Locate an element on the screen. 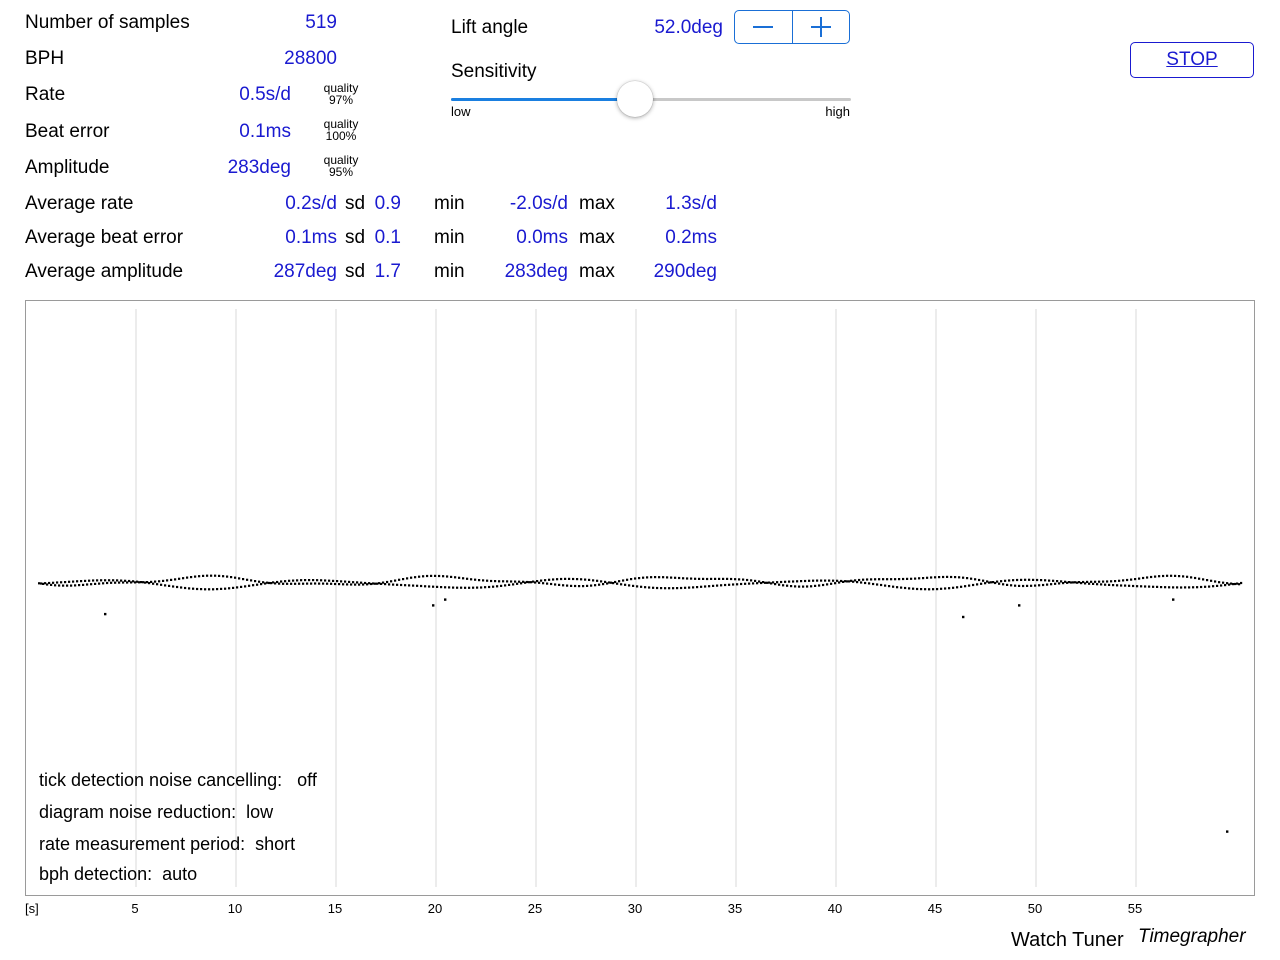  setting-label: tick detection noise cancelling: is located at coordinates (161, 780).